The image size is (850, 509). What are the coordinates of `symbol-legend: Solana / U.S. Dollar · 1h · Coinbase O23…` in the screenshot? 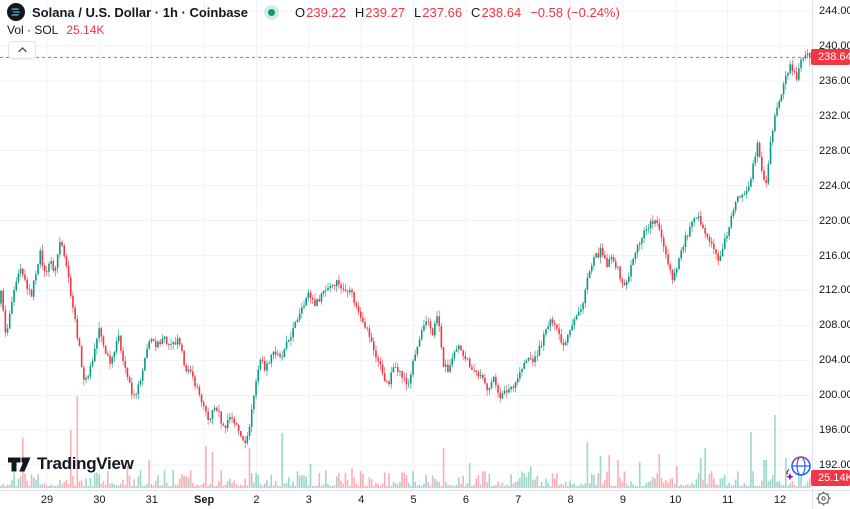 It's located at (313, 12).